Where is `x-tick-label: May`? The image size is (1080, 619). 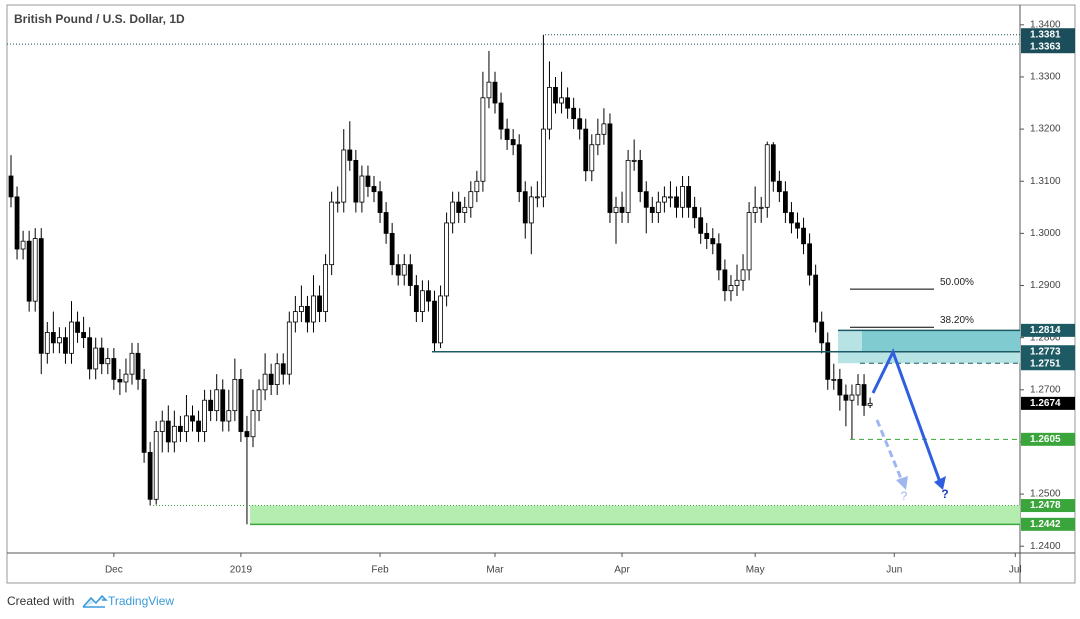
x-tick-label: May is located at coordinates (755, 570).